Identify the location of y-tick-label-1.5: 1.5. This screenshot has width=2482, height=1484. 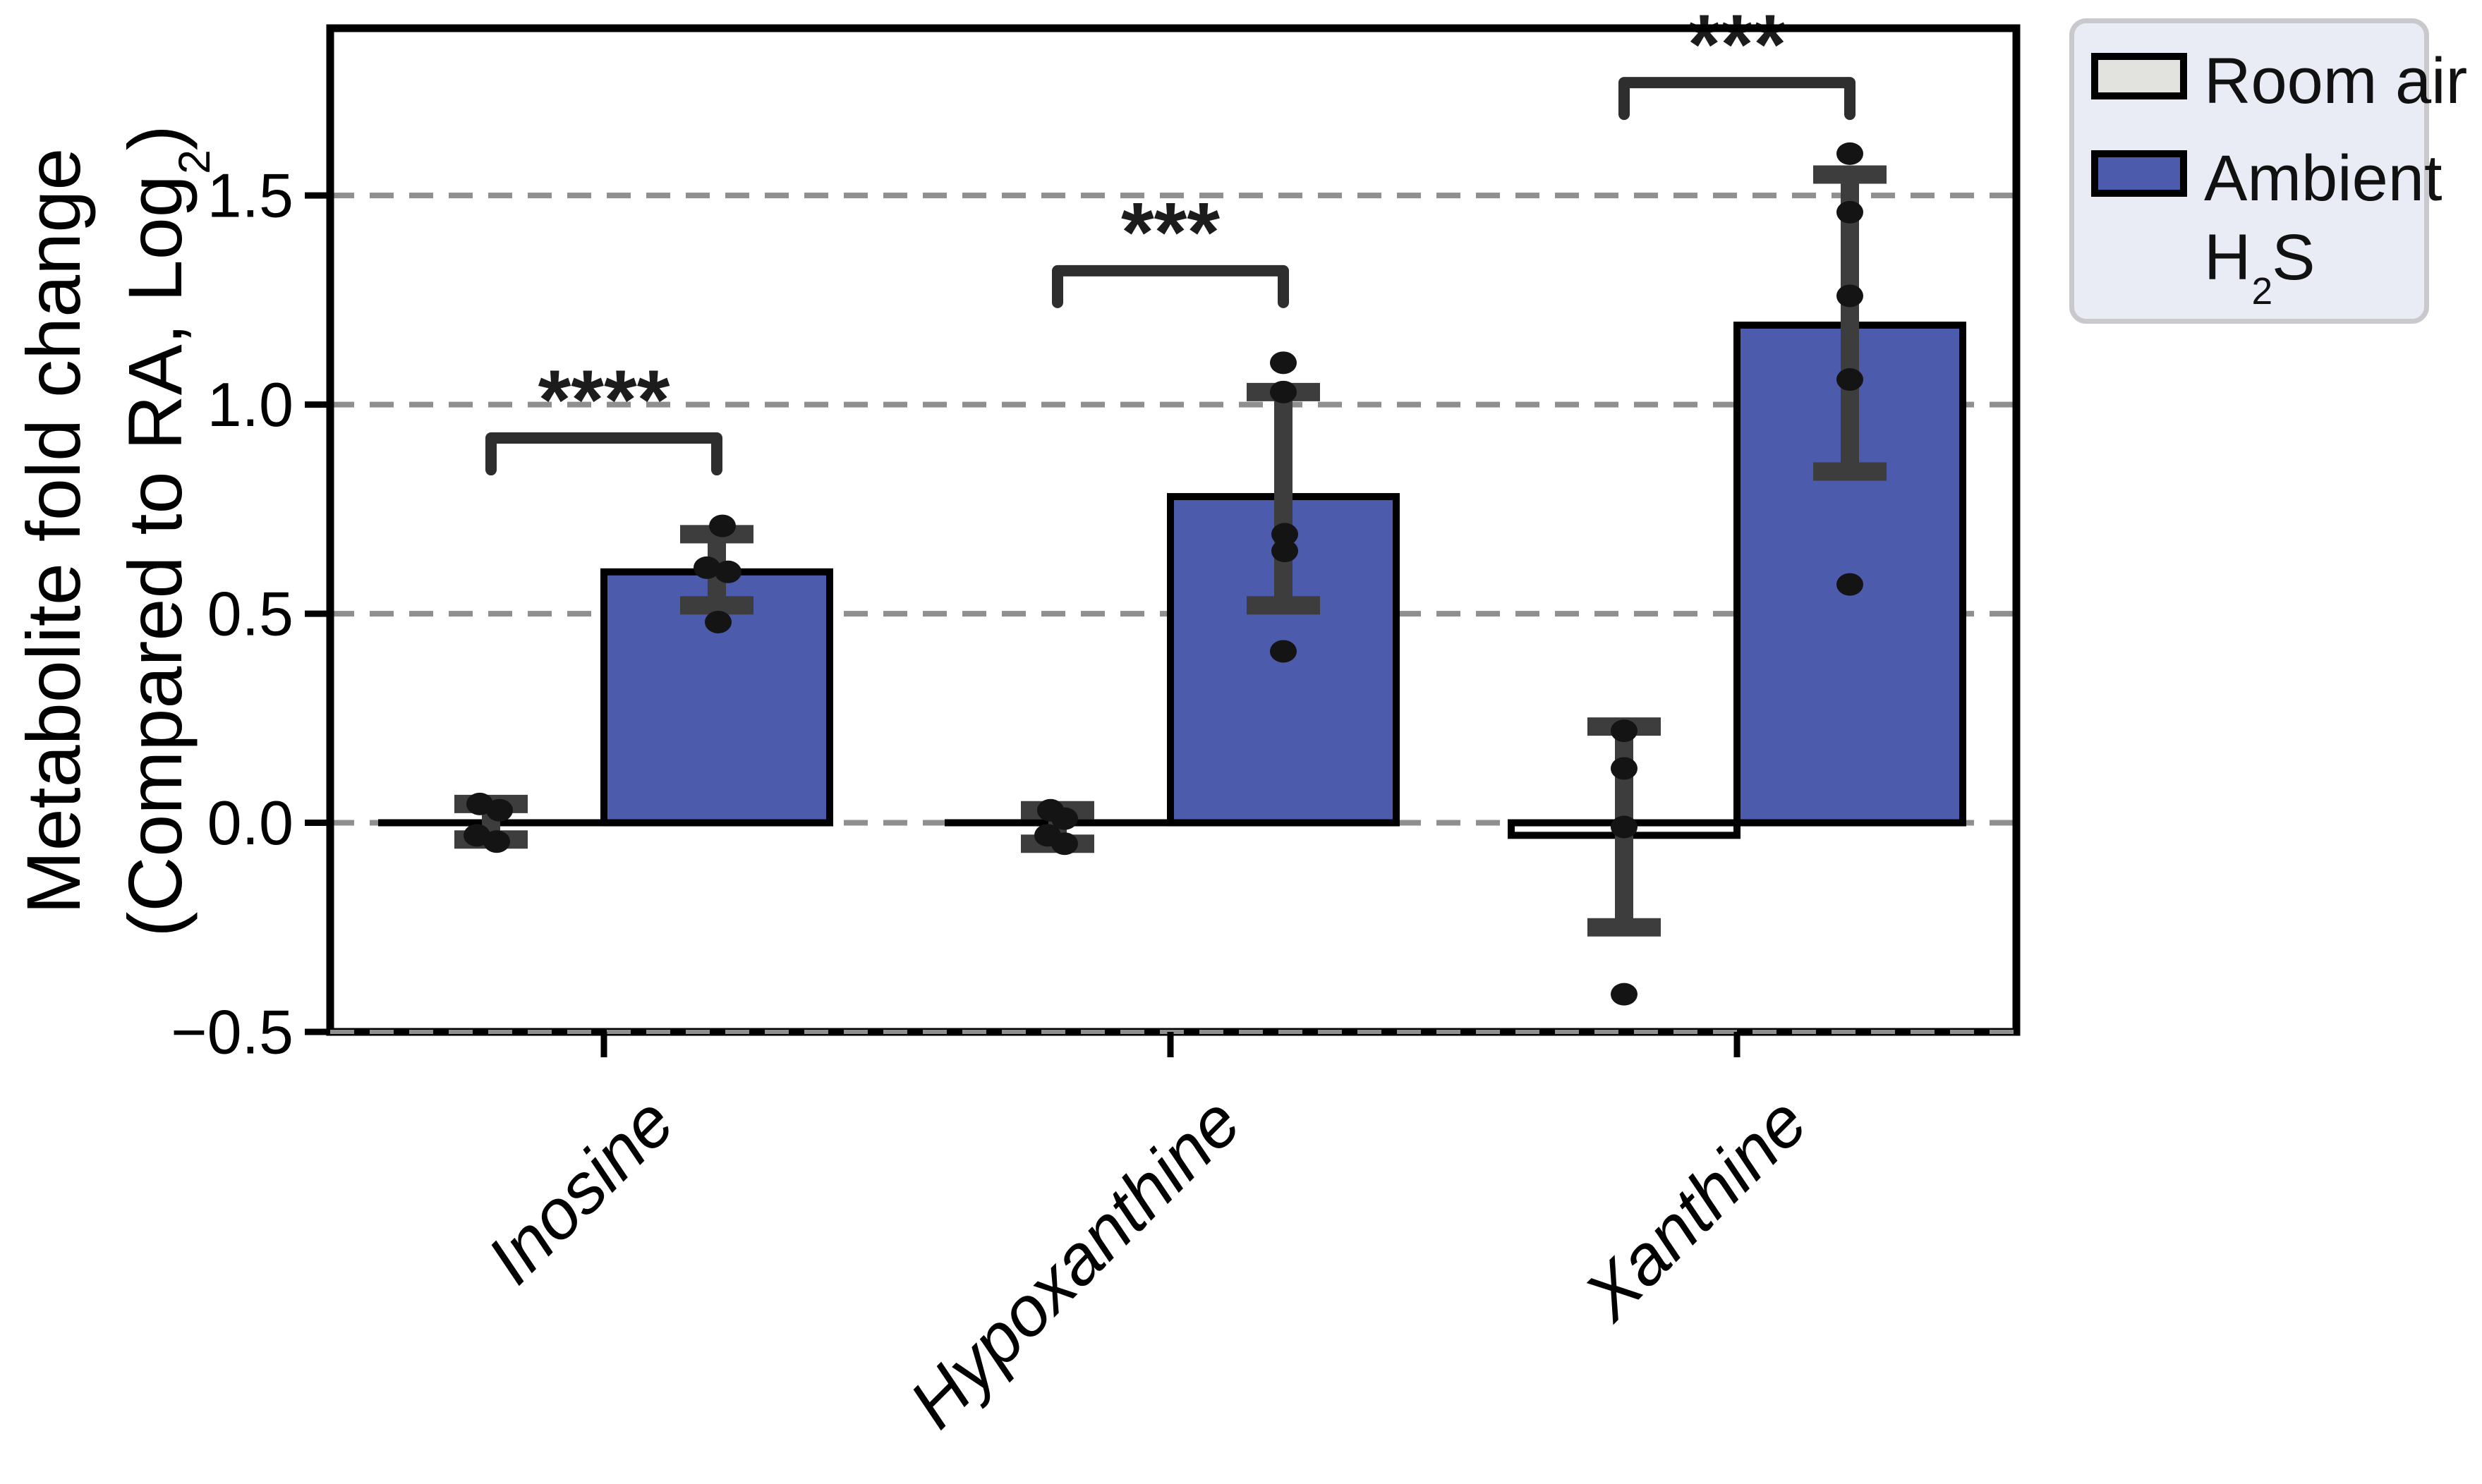
(250, 196).